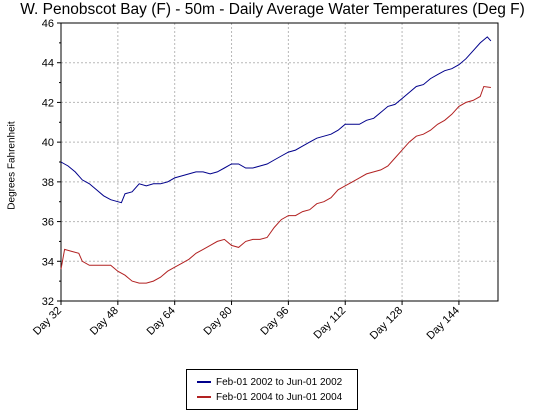 The width and height of the screenshot is (560, 410). Describe the element at coordinates (48, 223) in the screenshot. I see `y-tick-label: 36` at that location.